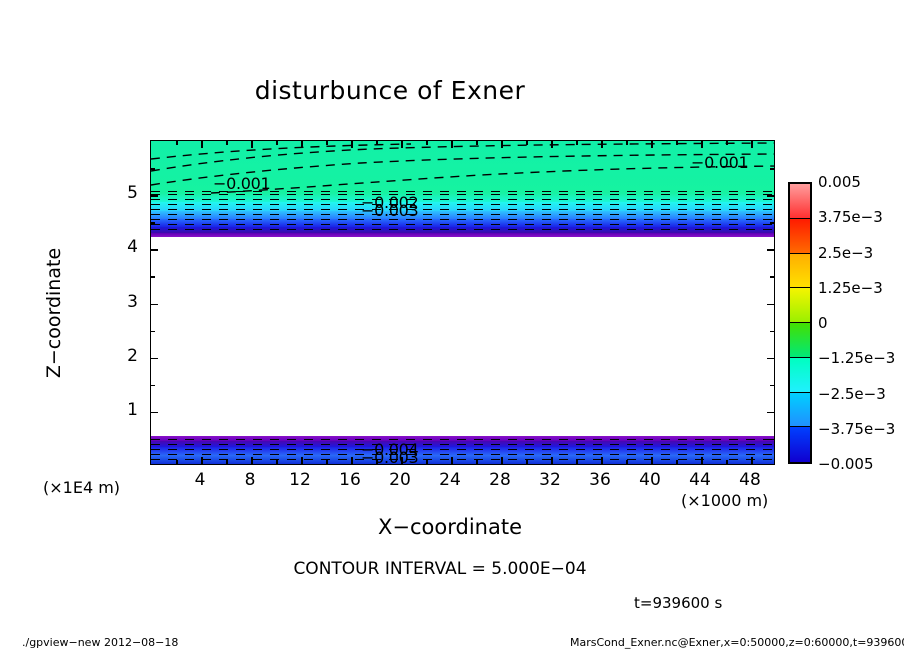 This screenshot has height=654, width=904. Describe the element at coordinates (700, 480) in the screenshot. I see `x-tick-label: 44` at that location.